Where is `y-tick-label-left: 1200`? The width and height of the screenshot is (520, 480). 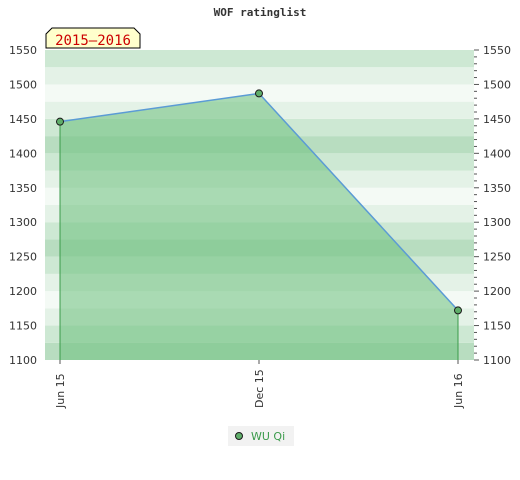 y-tick-label-left: 1200 is located at coordinates (23, 291).